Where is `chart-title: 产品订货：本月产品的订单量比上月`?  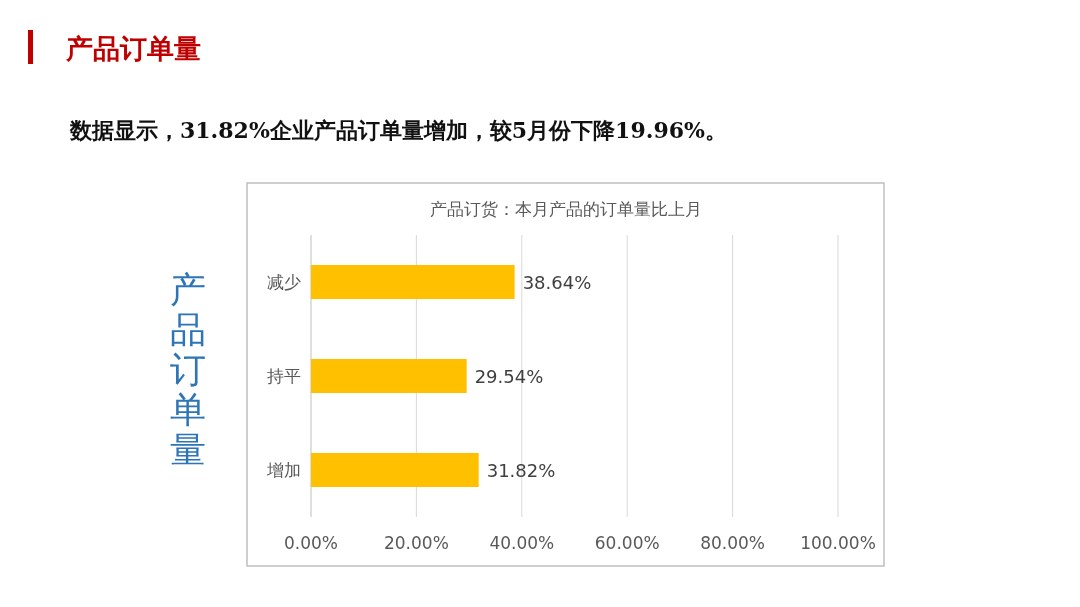 chart-title: 产品订货：本月产品的订单量比上月 is located at coordinates (566, 209).